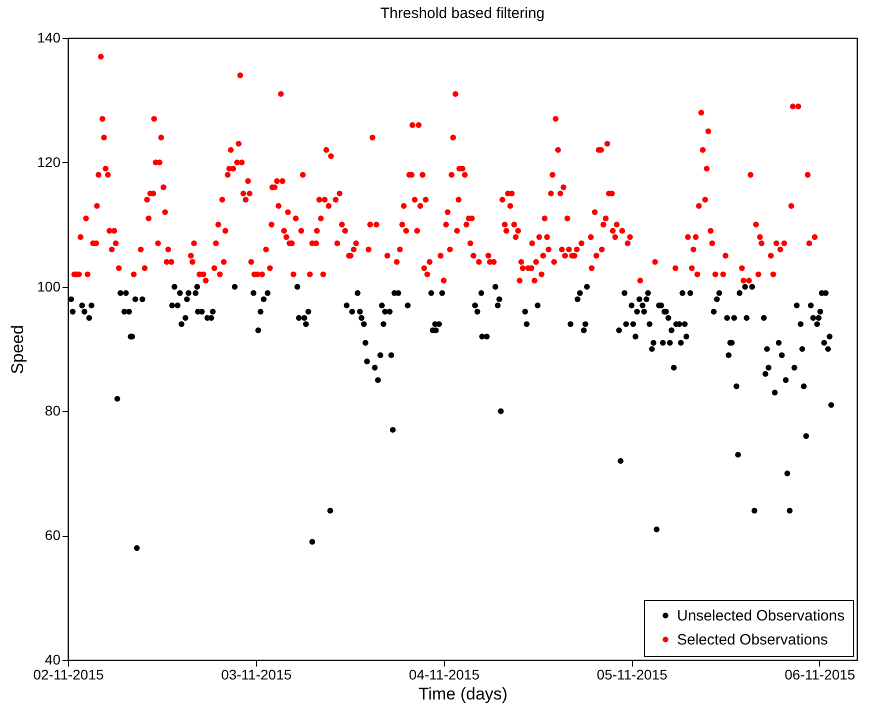  I want to click on x-tick-label: 05-11-2015, so click(632, 674).